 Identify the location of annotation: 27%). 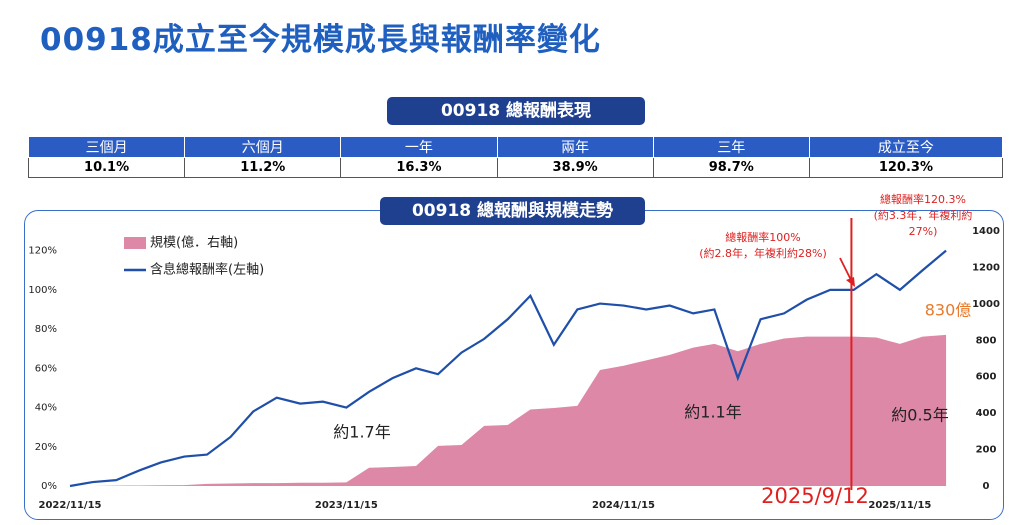
(923, 231).